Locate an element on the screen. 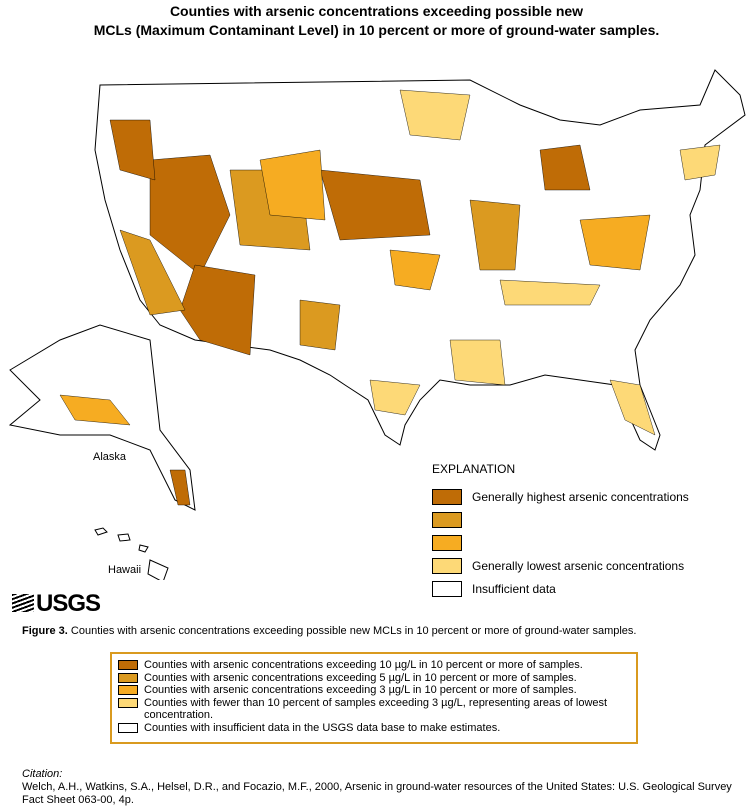 The image size is (753, 809). hawaii is located at coordinates (131, 553).